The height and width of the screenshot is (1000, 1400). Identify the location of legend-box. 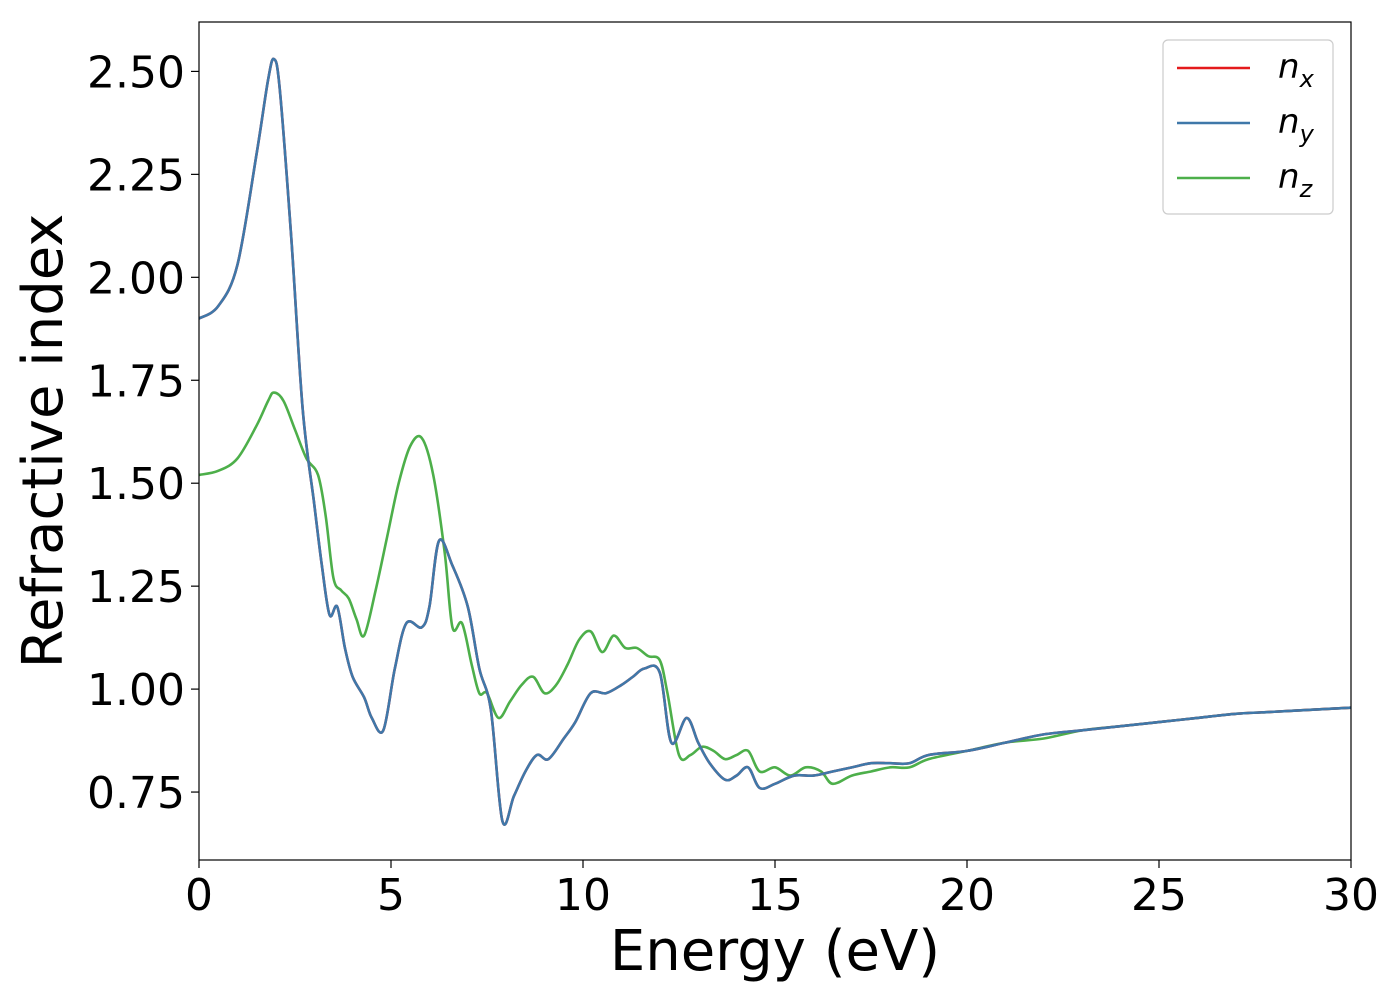
(1248, 127).